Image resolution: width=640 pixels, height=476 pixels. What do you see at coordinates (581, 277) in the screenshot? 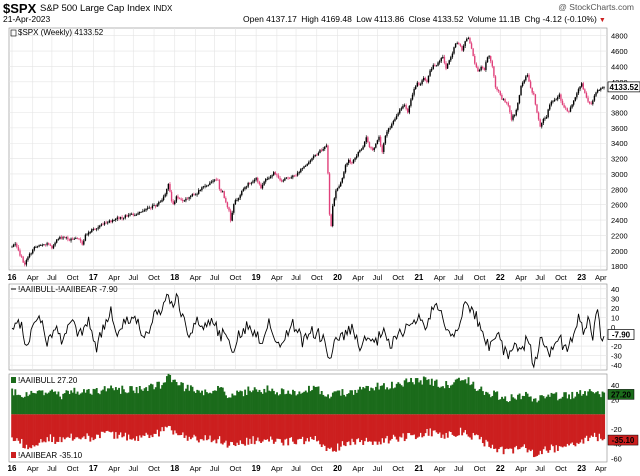
I see `date-axis-tick-label: 23` at bounding box center [581, 277].